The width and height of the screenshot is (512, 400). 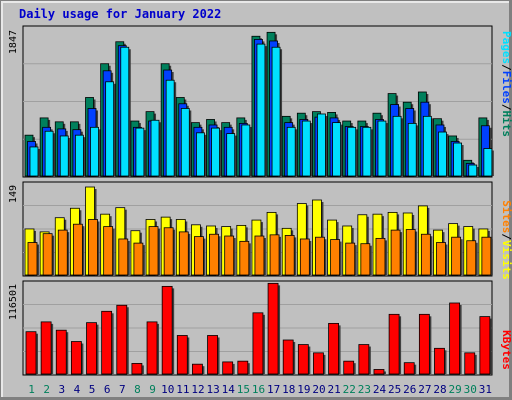 I want to click on x-tick-label: 4, so click(x=77, y=389).